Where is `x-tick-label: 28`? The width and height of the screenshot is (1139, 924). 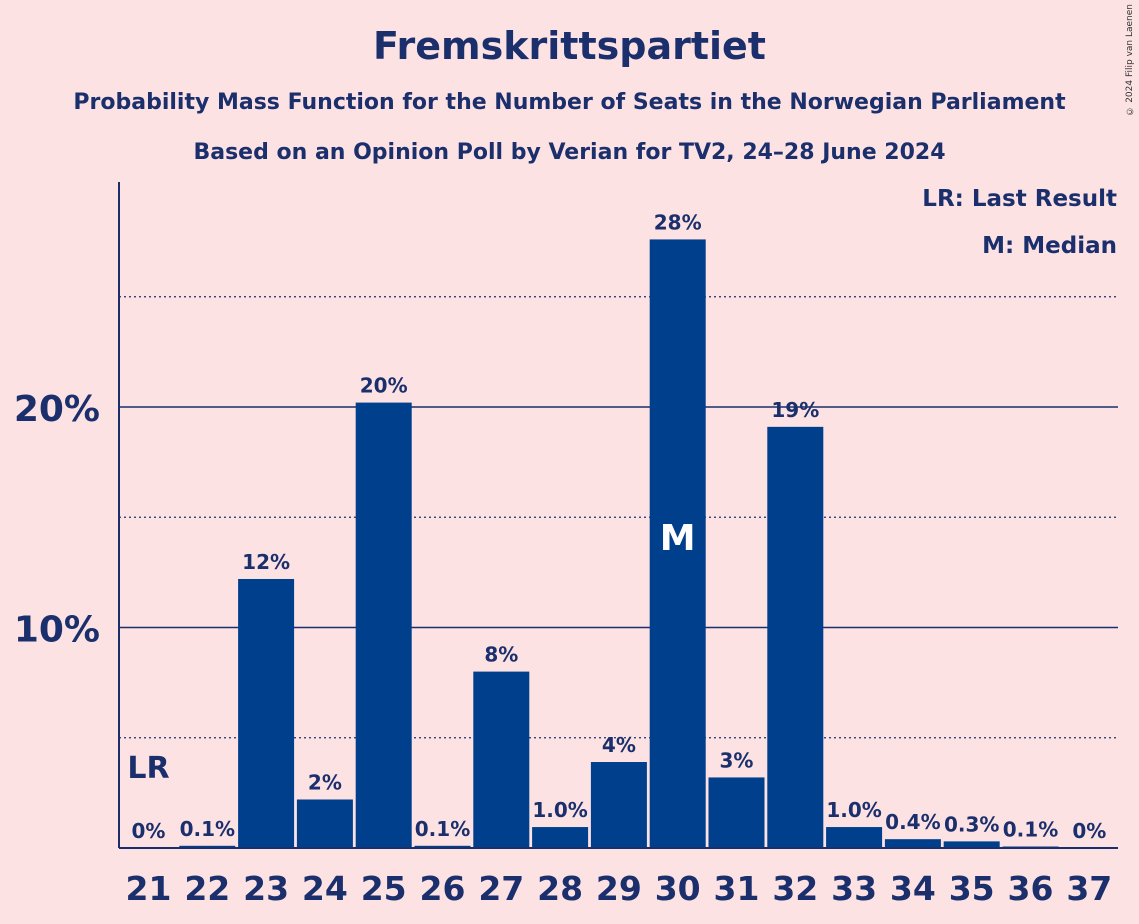
x-tick-label: 28 is located at coordinates (560, 888).